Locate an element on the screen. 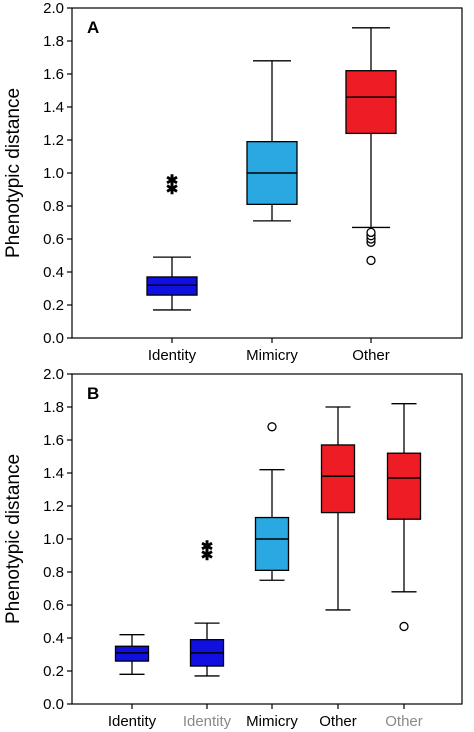 The width and height of the screenshot is (474, 732). box-1: Mimicry is located at coordinates (272, 212).